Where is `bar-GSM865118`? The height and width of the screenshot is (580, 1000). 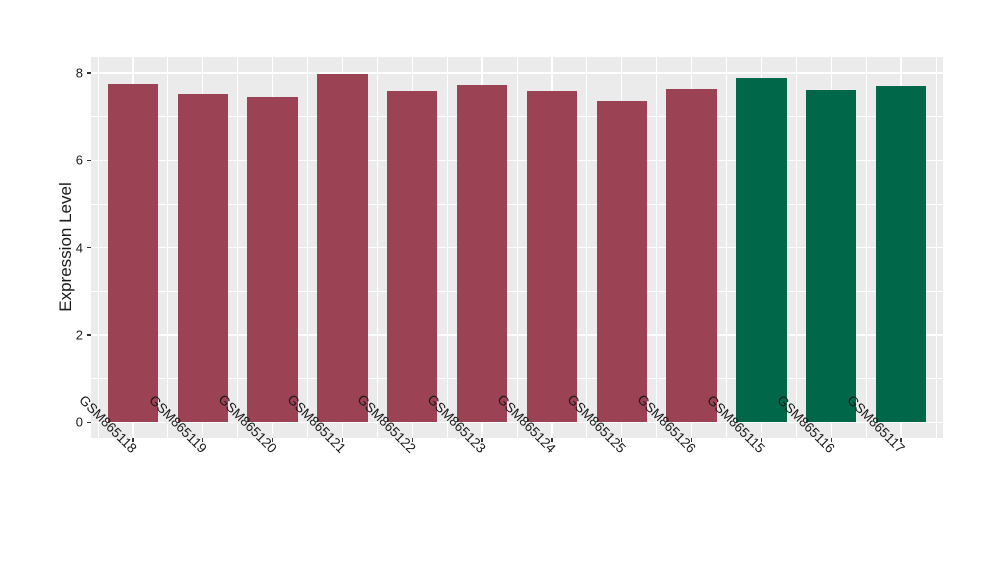
bar-GSM865118 is located at coordinates (133, 253).